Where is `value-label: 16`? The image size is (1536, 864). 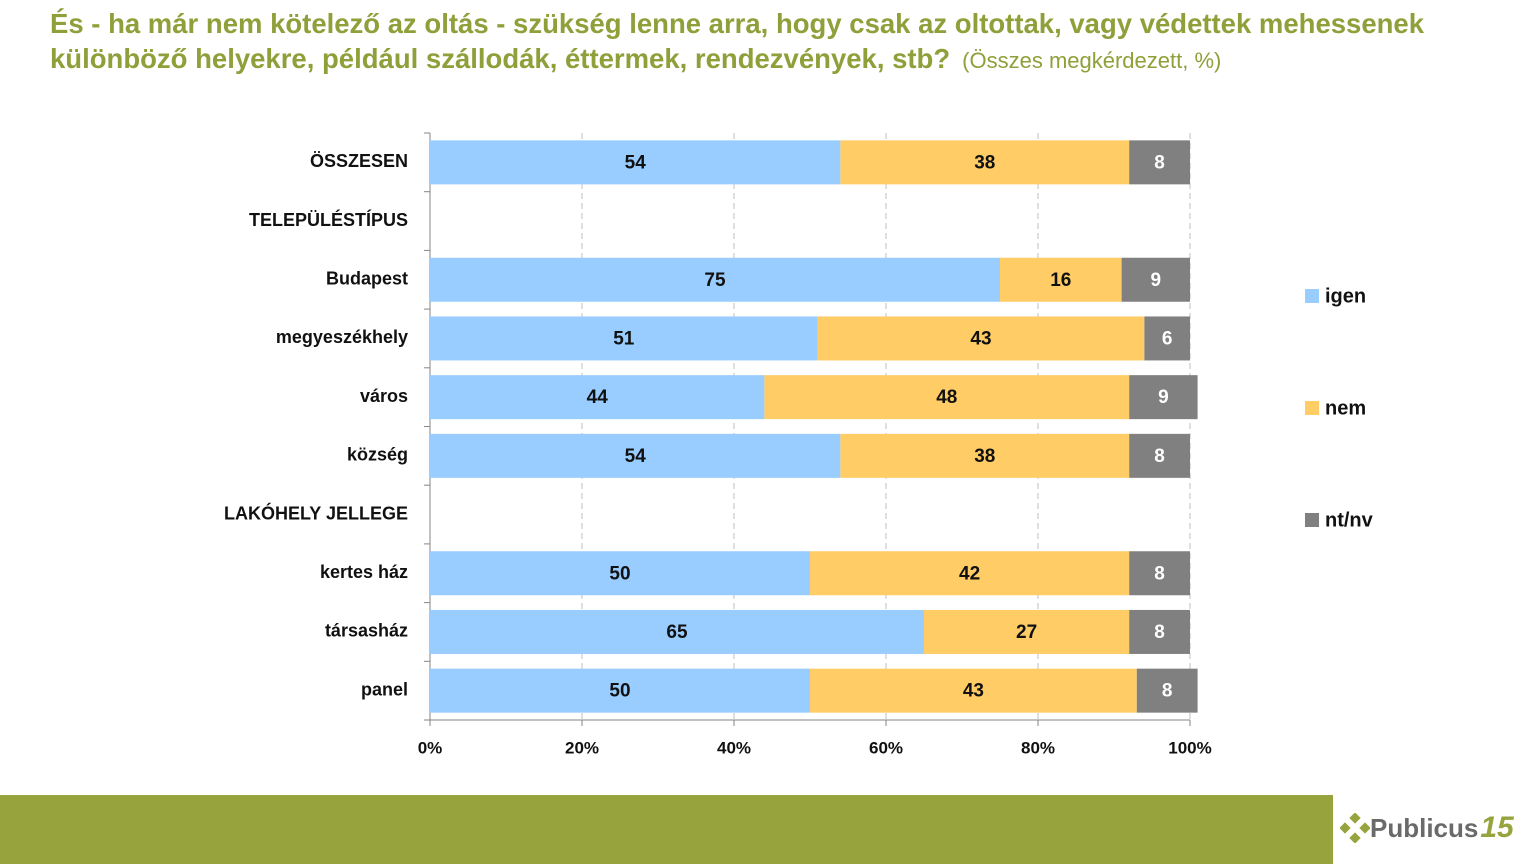 value-label: 16 is located at coordinates (1060, 280).